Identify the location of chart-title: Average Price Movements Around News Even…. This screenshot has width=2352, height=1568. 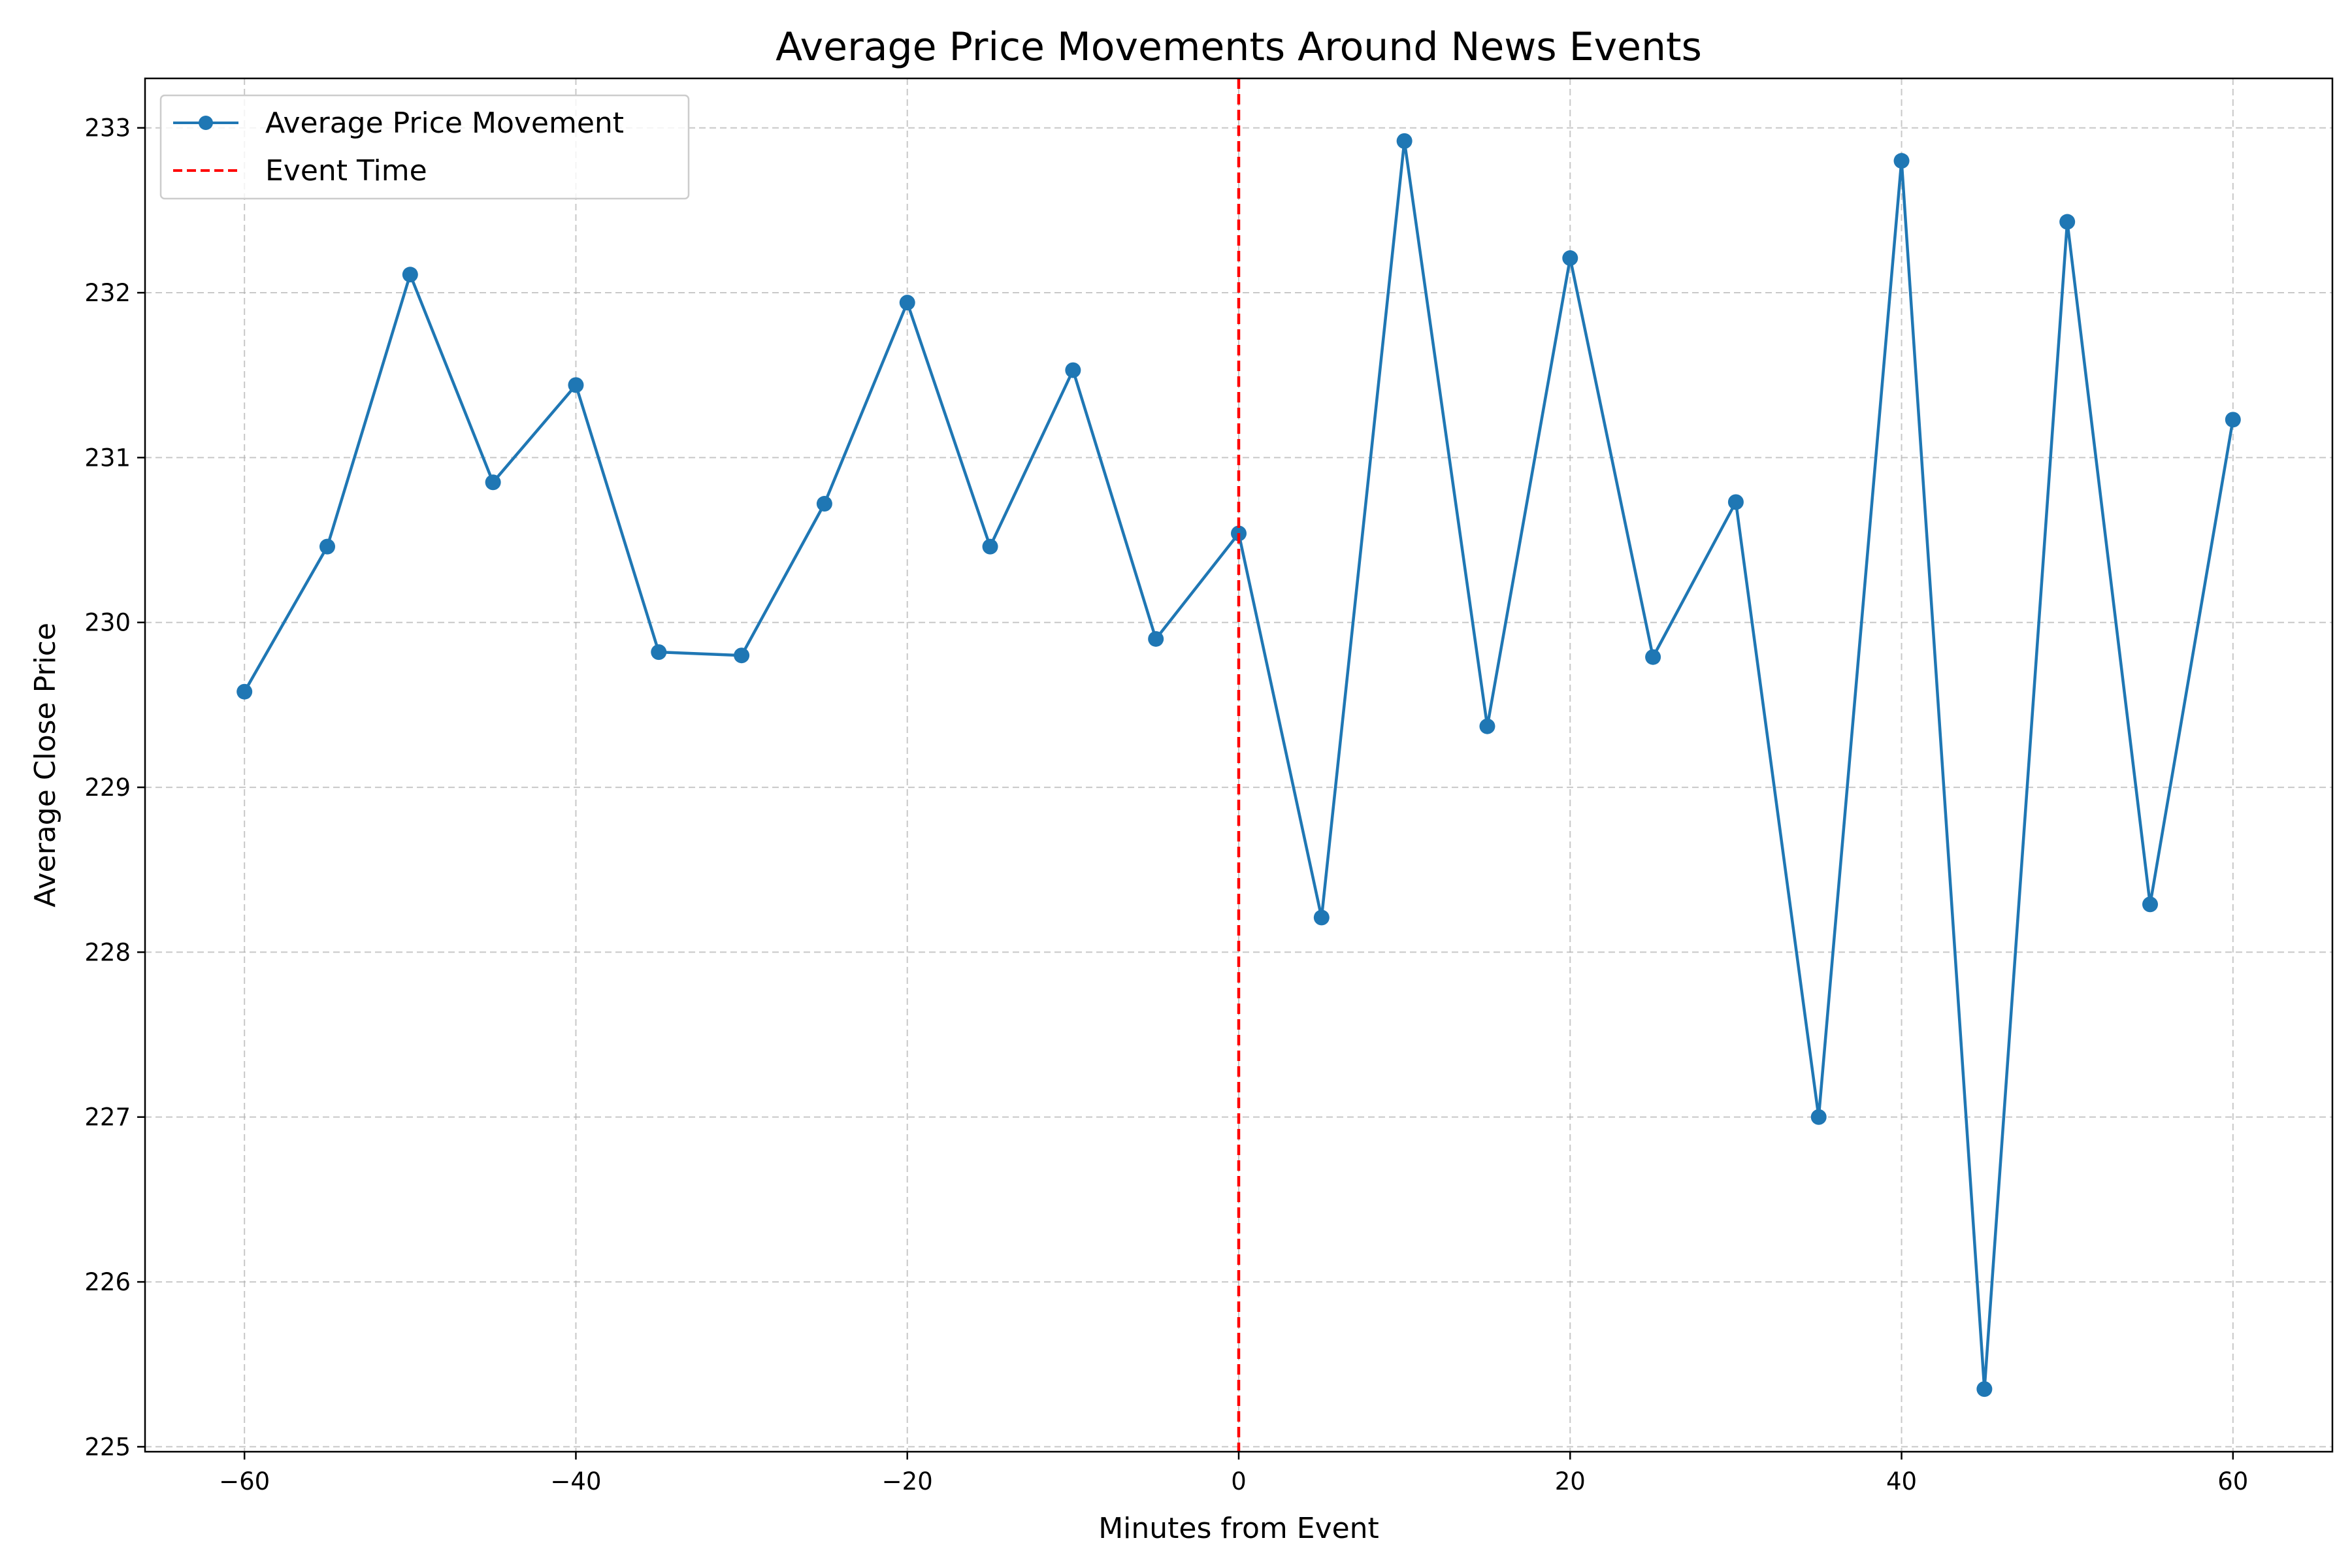
(1239, 47).